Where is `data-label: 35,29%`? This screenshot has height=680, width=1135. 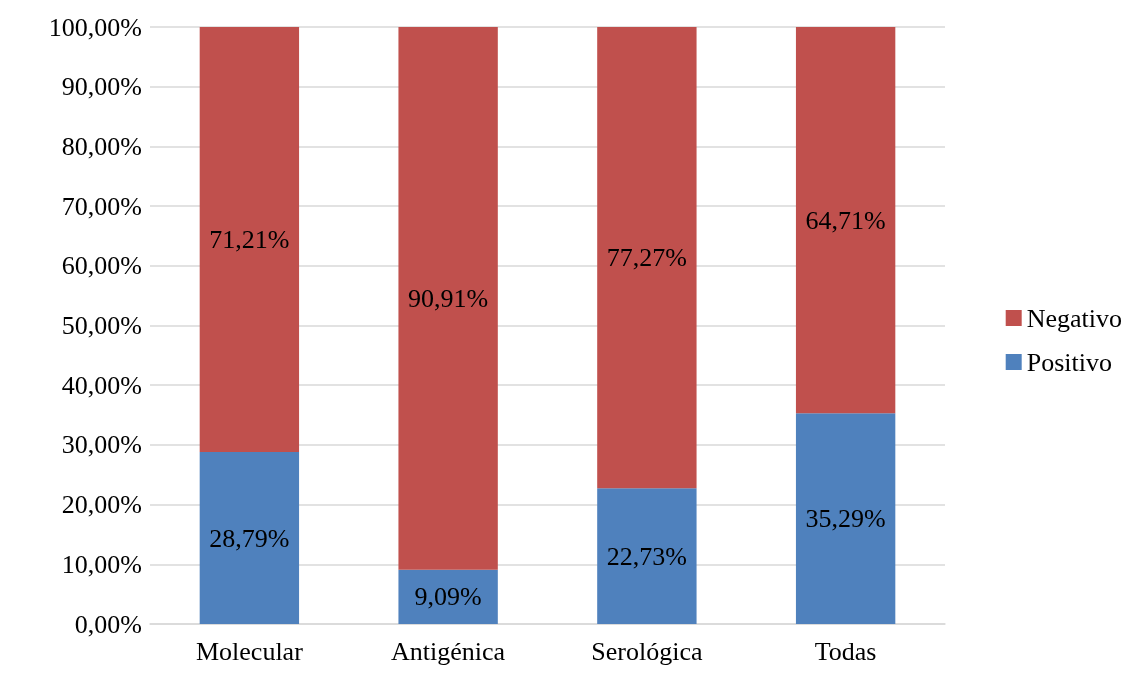 data-label: 35,29% is located at coordinates (845, 519).